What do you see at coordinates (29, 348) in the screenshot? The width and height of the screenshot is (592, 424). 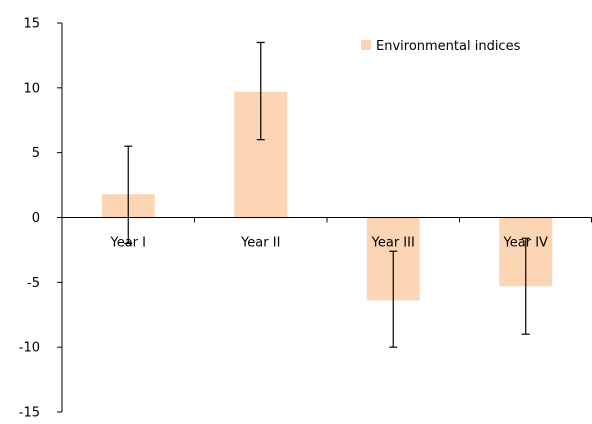 I see `y-tick-label: -10` at bounding box center [29, 348].